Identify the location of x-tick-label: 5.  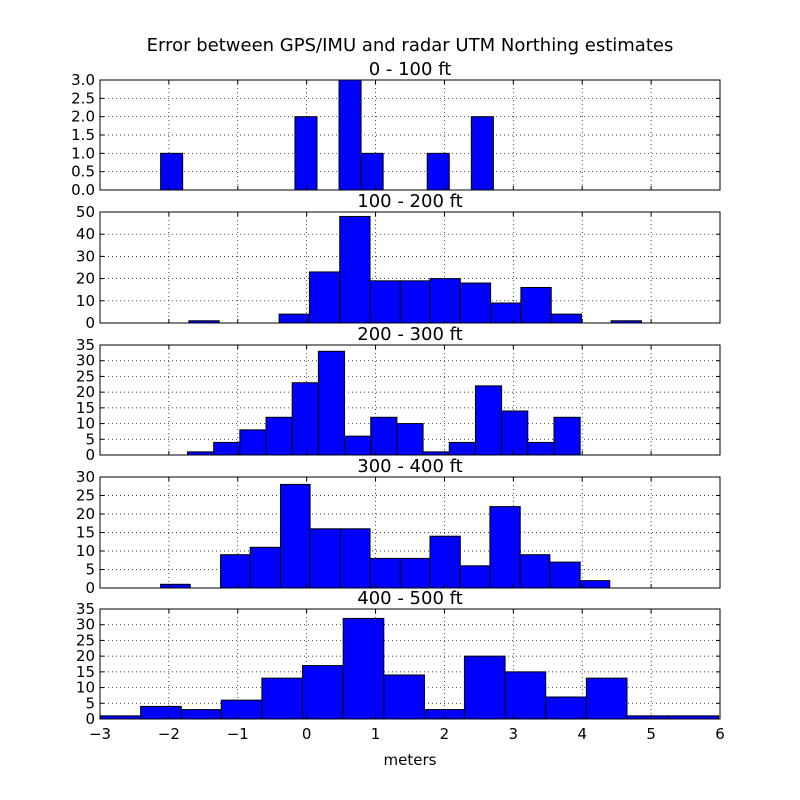
(651, 734).